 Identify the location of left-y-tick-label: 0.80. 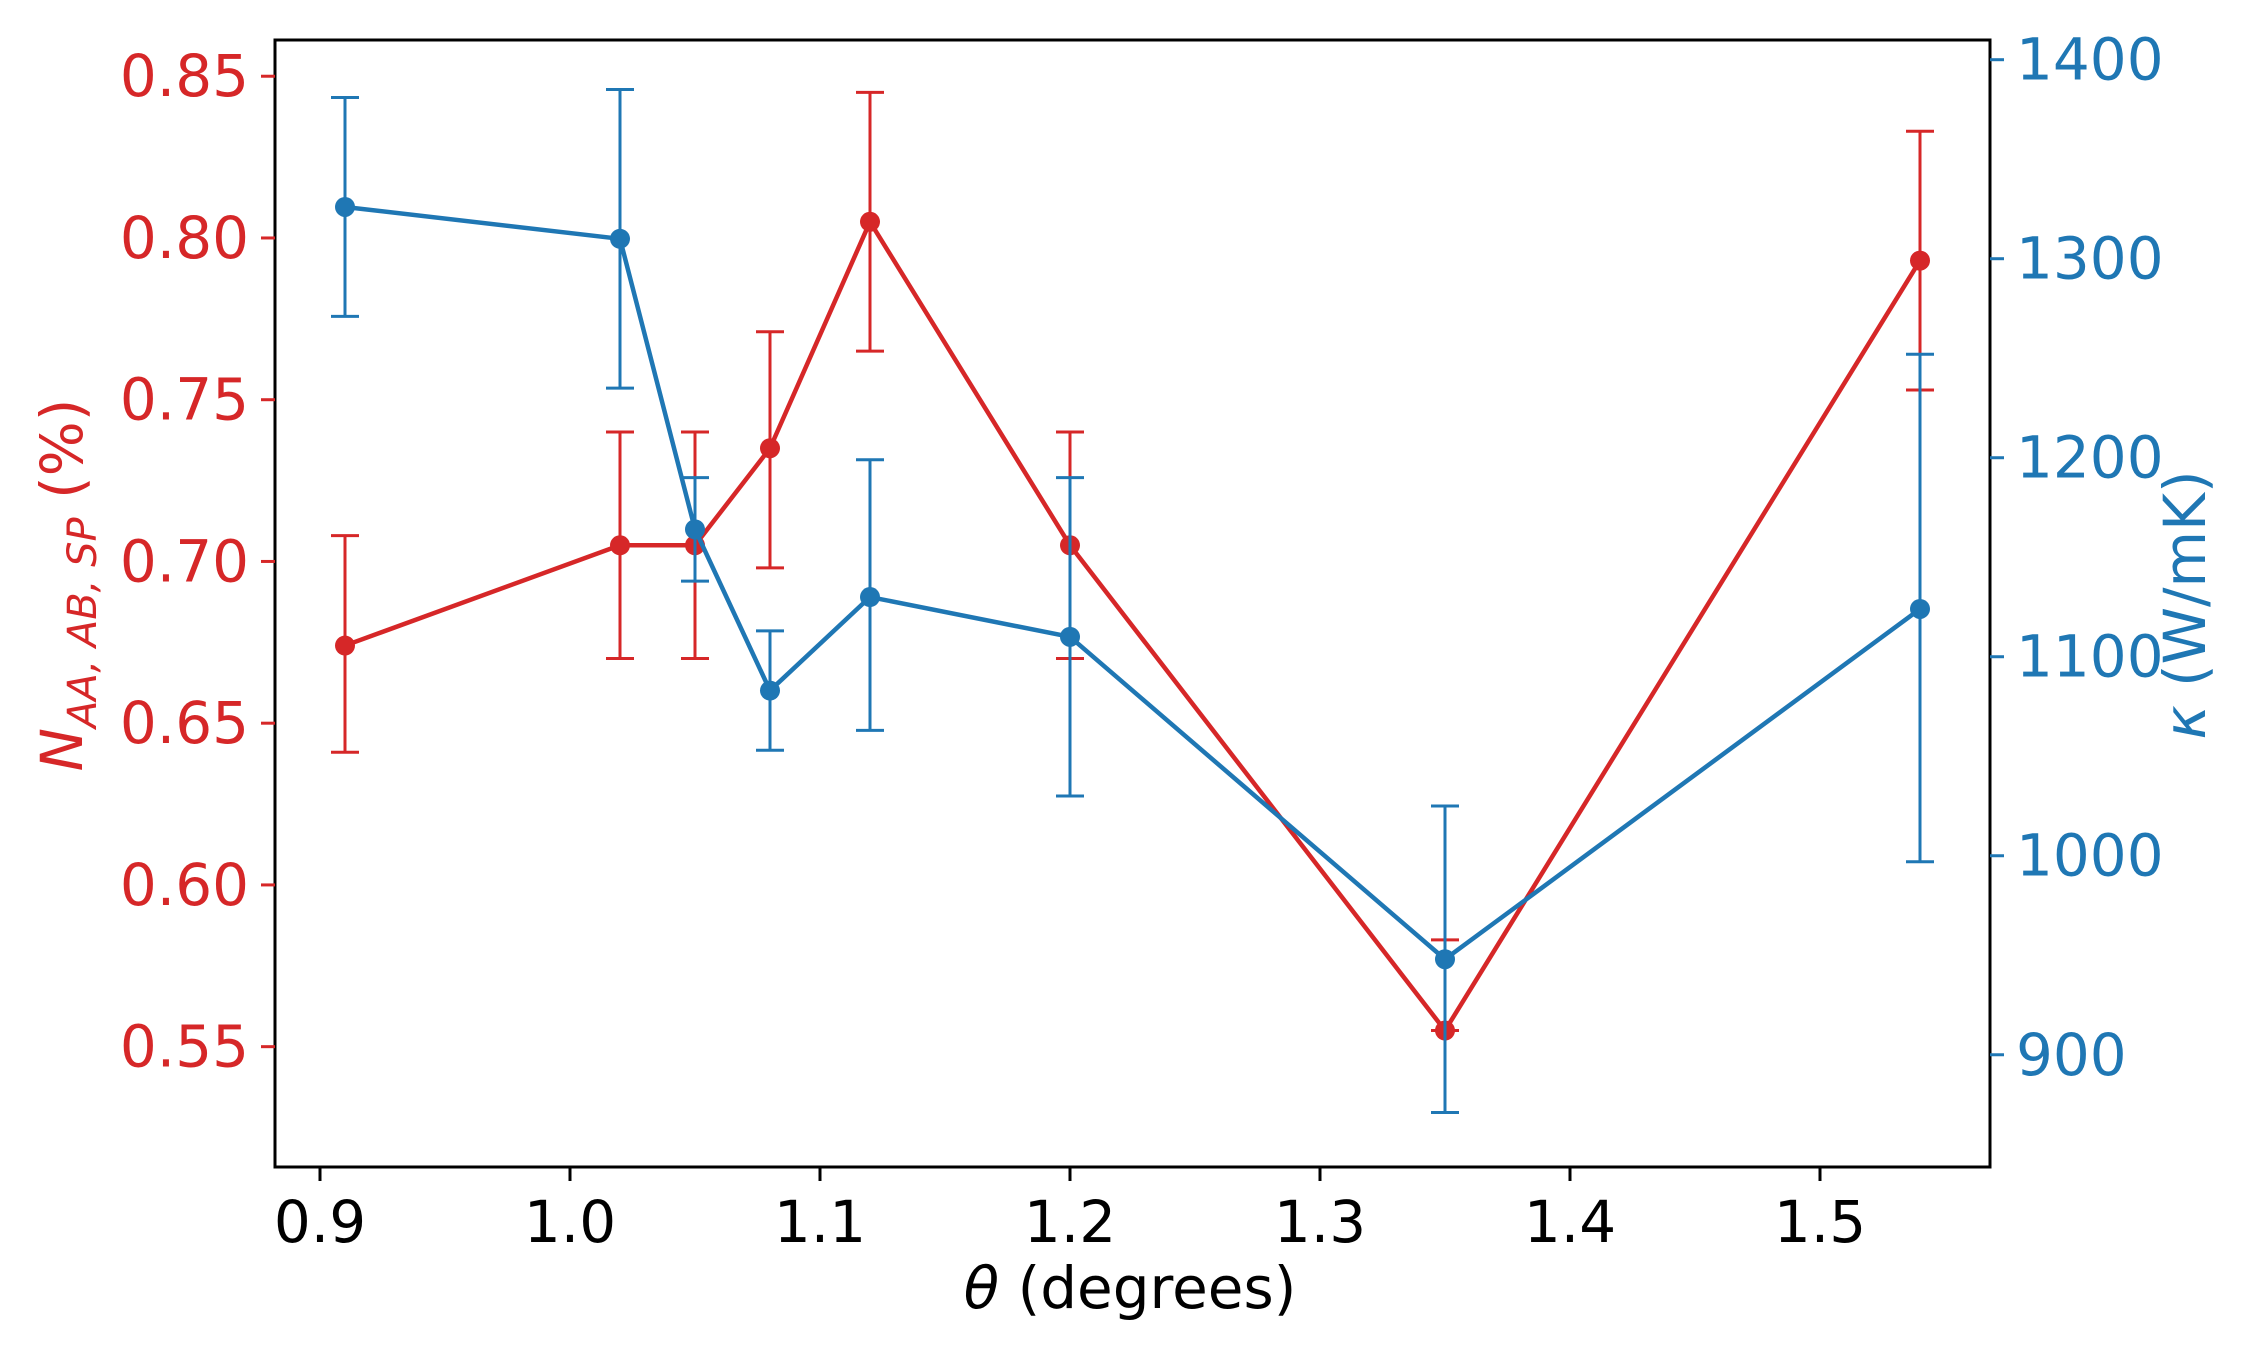
(184, 238).